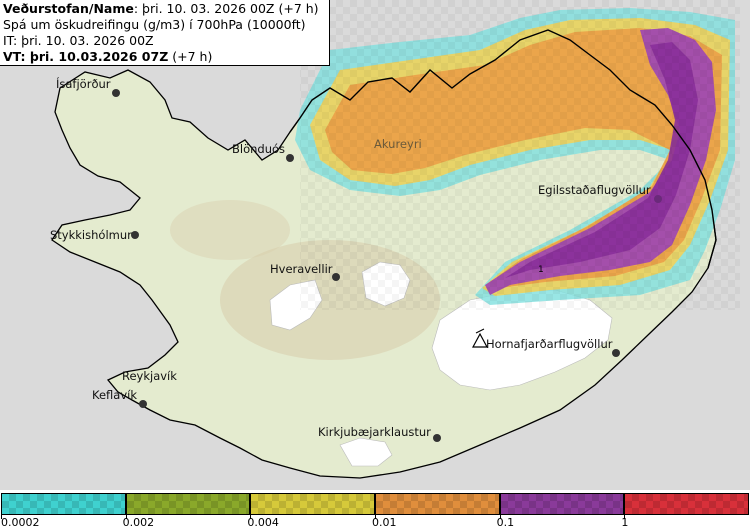 This screenshot has height=532, width=750. Describe the element at coordinates (290, 158) in the screenshot. I see `place-dot-blonduos` at that location.